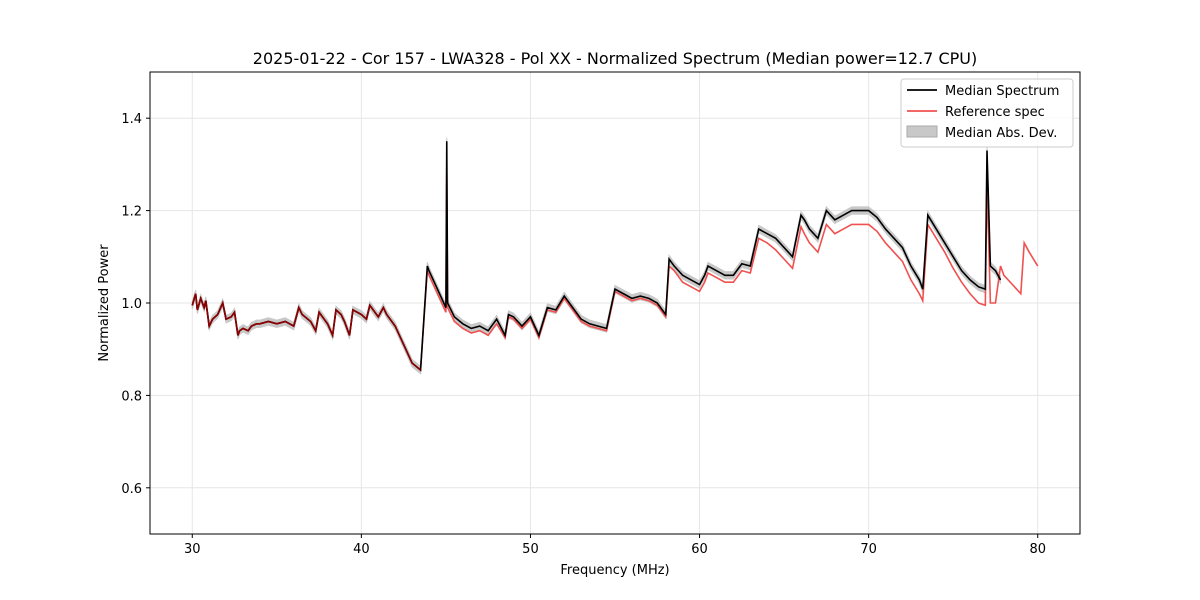 The height and width of the screenshot is (600, 1200). Describe the element at coordinates (361, 549) in the screenshot. I see `x-tick-label: 40` at that location.